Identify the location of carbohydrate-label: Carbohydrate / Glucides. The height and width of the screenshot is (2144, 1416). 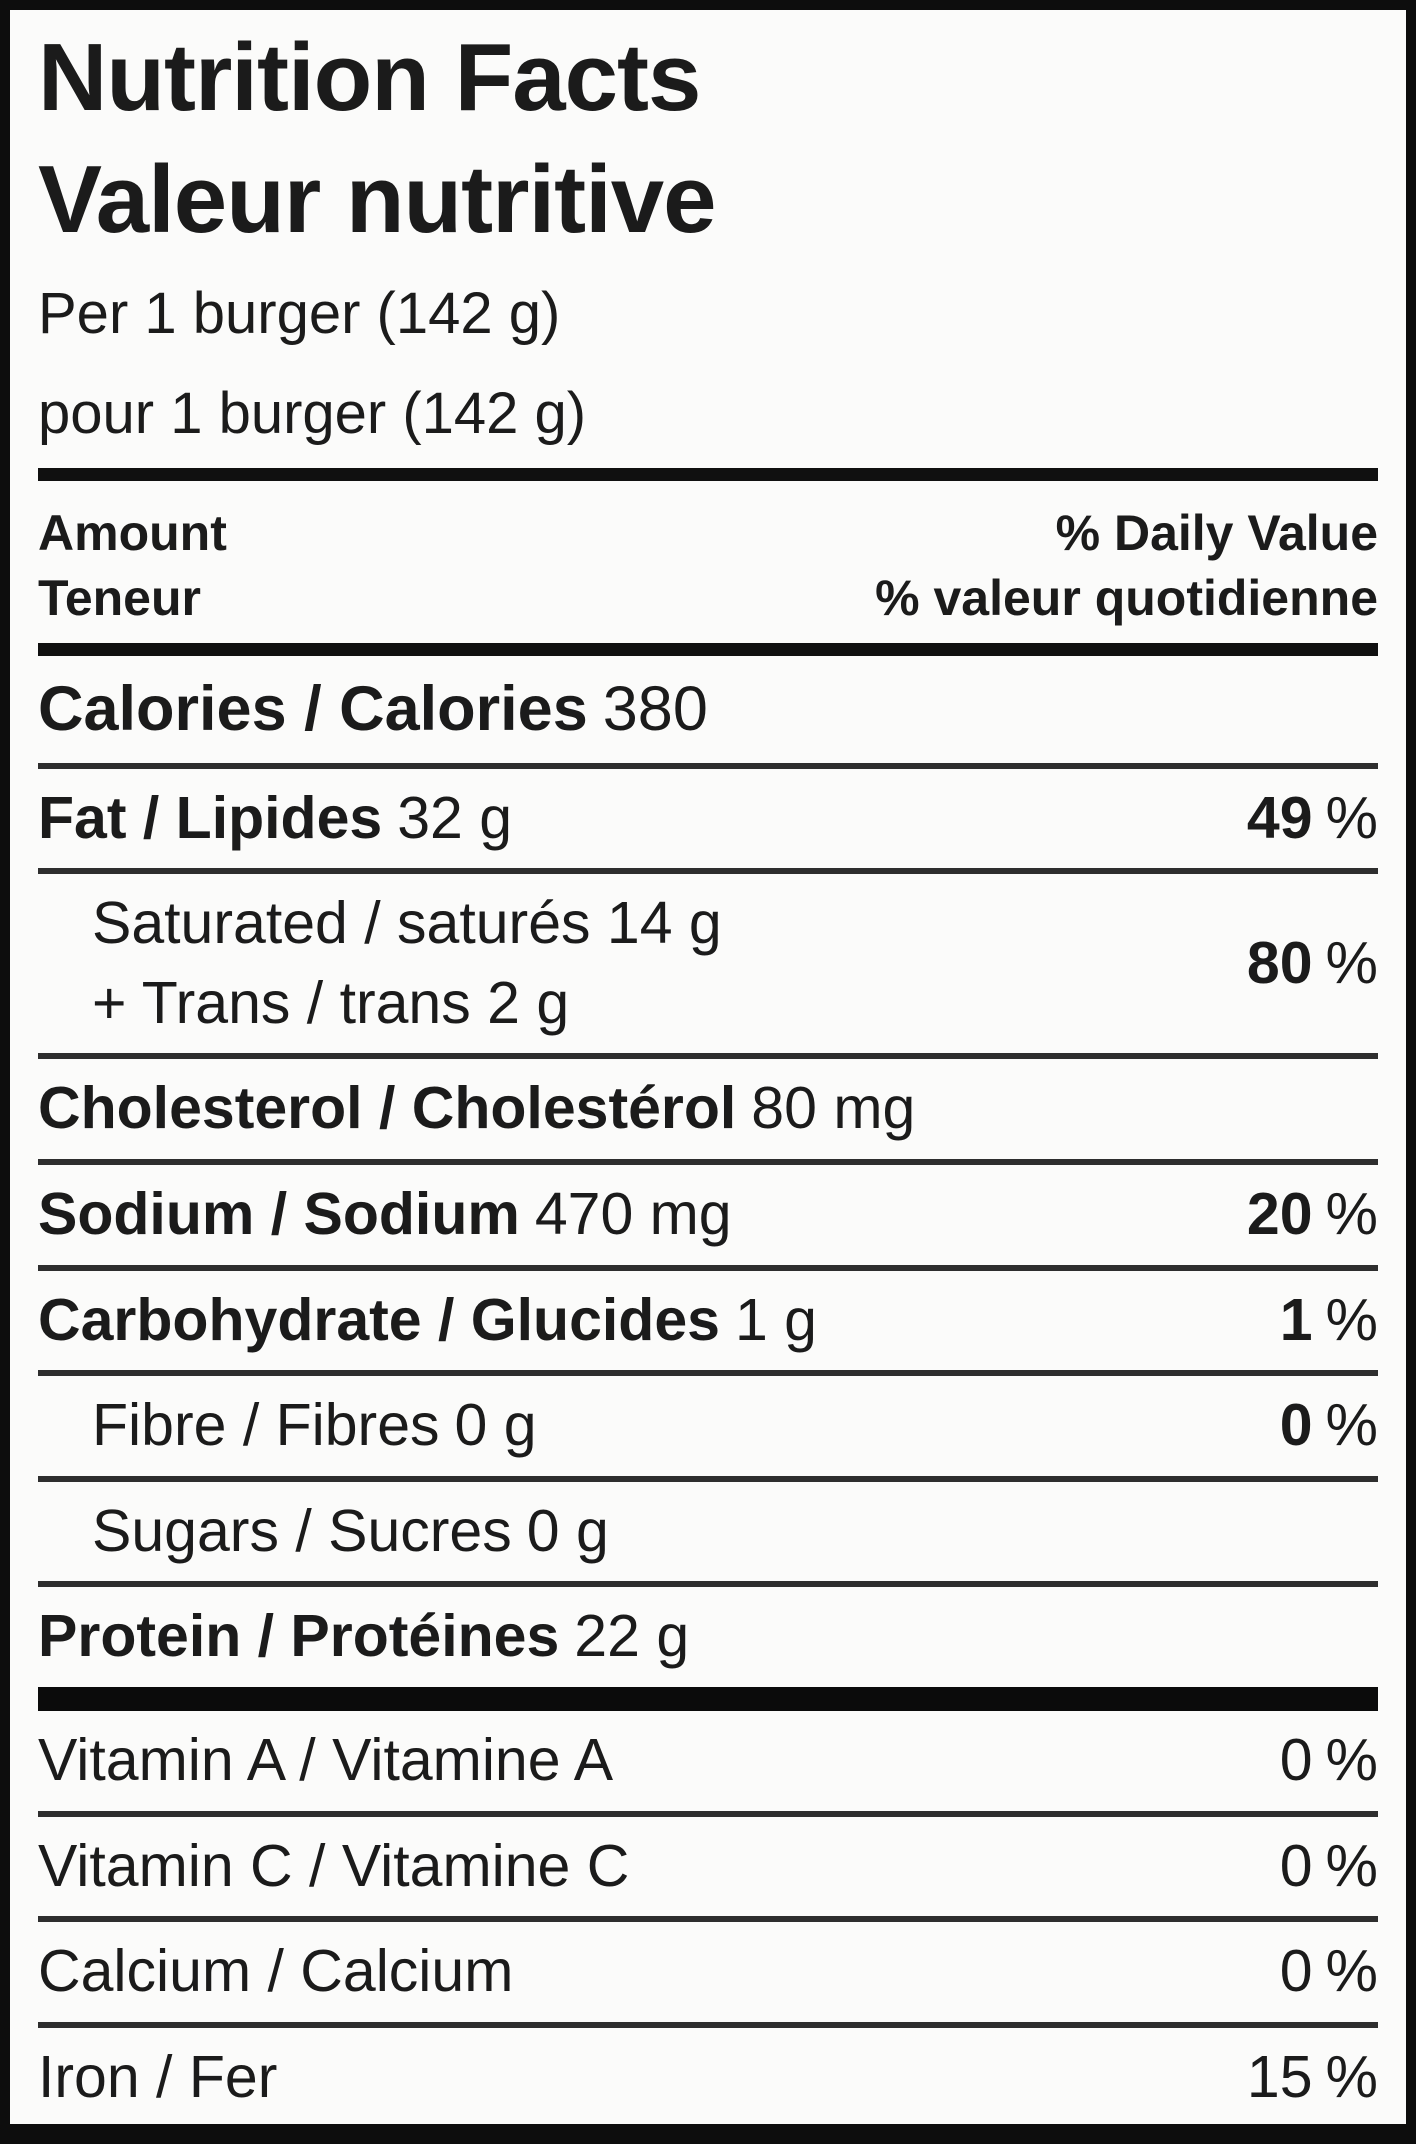
(379, 1319).